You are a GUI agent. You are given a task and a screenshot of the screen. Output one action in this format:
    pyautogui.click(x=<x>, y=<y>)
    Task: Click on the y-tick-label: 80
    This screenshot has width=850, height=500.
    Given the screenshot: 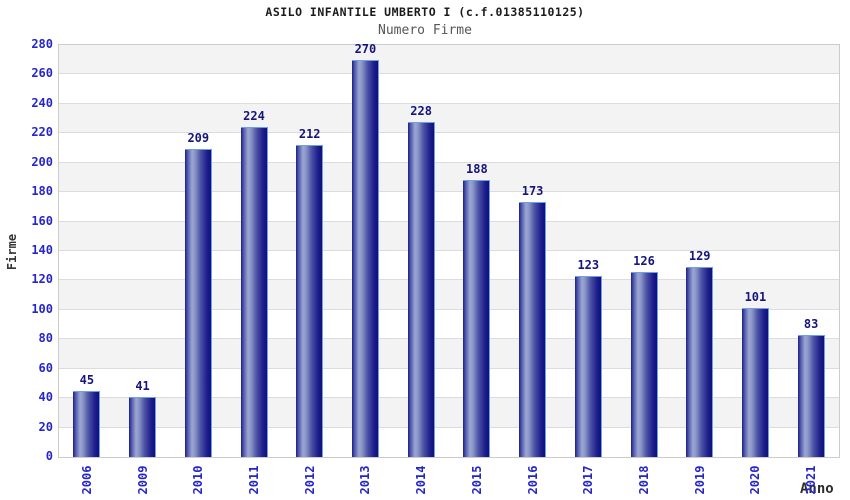 What is the action you would take?
    pyautogui.click(x=45, y=338)
    